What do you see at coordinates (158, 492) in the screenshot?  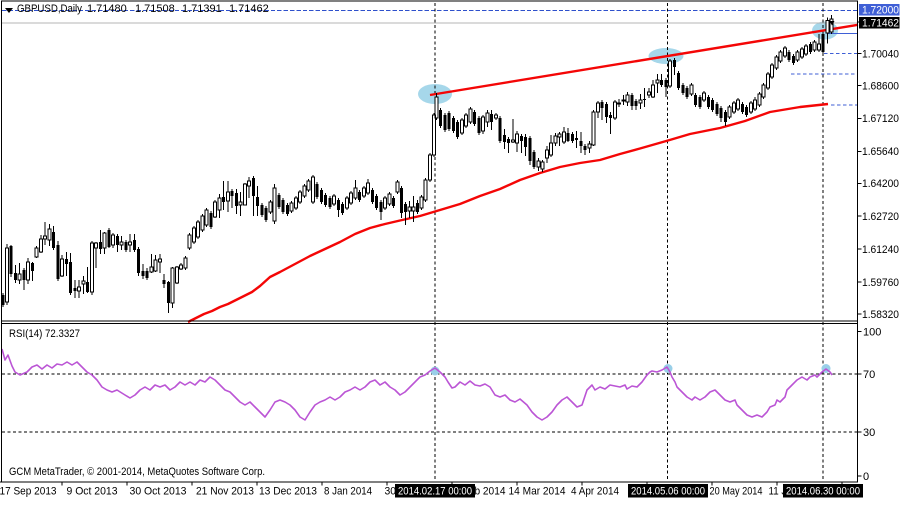 I see `svg-text: 30 Oct 2013` at bounding box center [158, 492].